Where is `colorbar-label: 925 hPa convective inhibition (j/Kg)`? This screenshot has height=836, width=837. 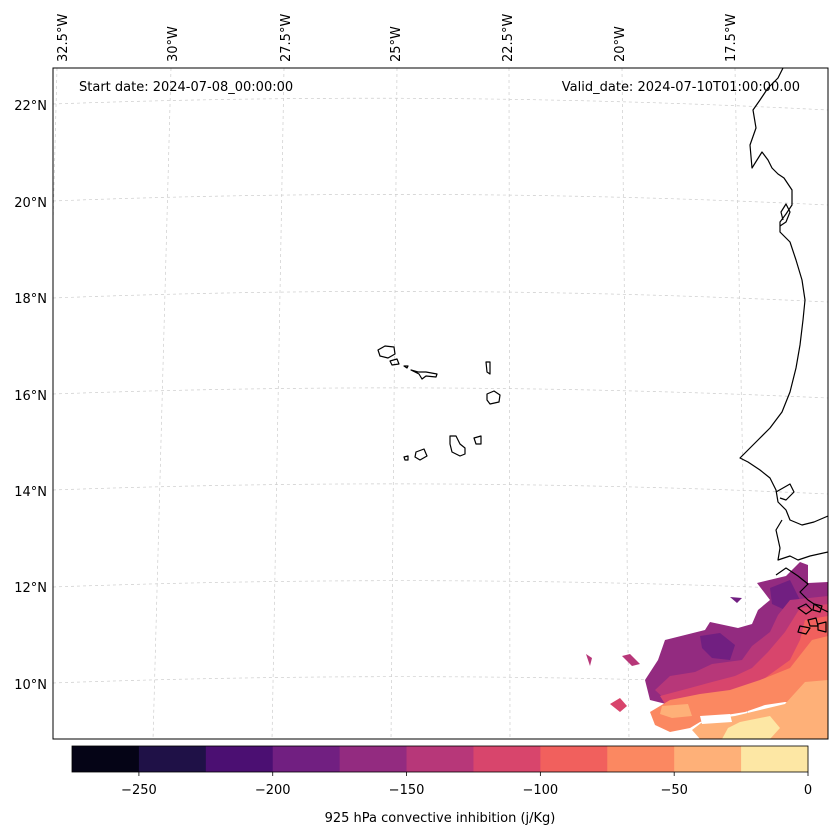 colorbar-label: 925 hPa convective inhibition (j/Kg) is located at coordinates (440, 818).